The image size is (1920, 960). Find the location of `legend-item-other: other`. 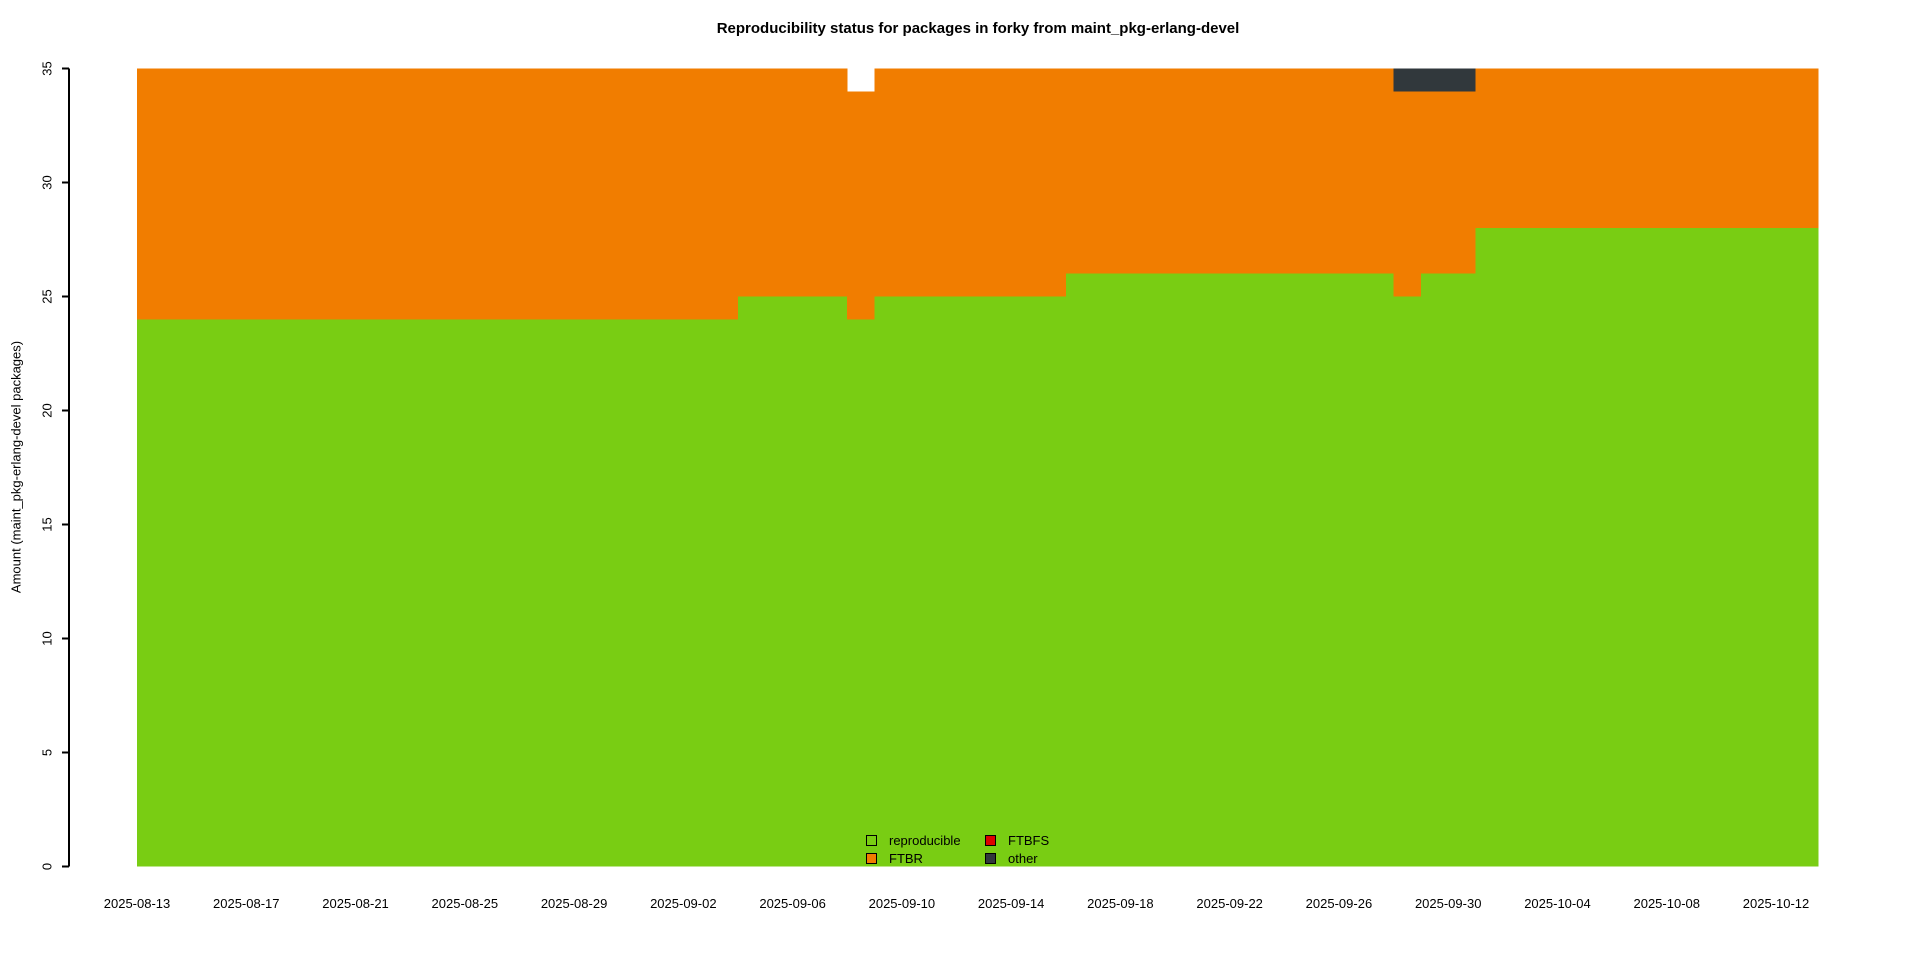

legend-item-other: other is located at coordinates (1017, 858).